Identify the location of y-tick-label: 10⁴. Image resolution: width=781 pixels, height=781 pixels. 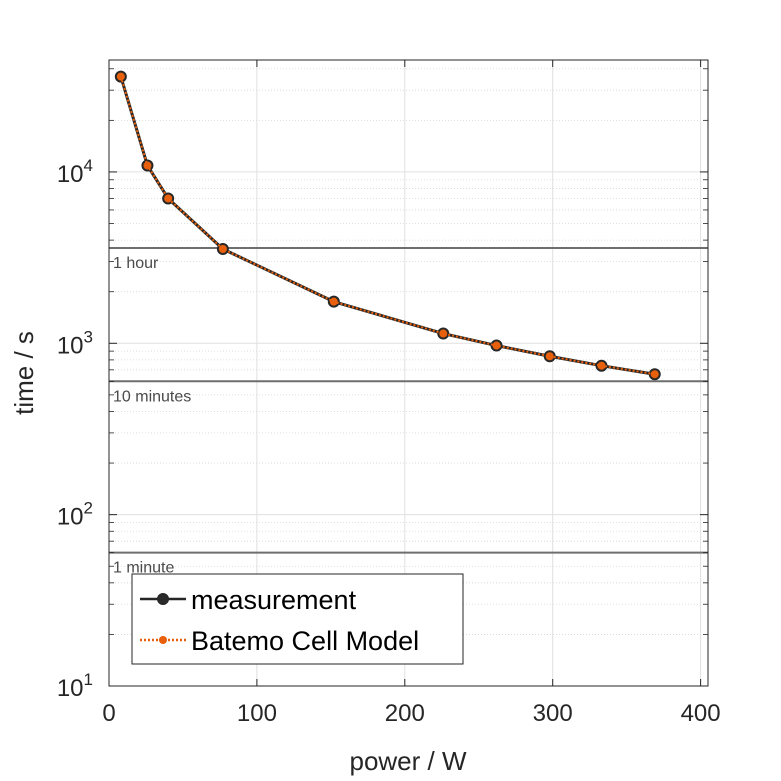
(75, 172).